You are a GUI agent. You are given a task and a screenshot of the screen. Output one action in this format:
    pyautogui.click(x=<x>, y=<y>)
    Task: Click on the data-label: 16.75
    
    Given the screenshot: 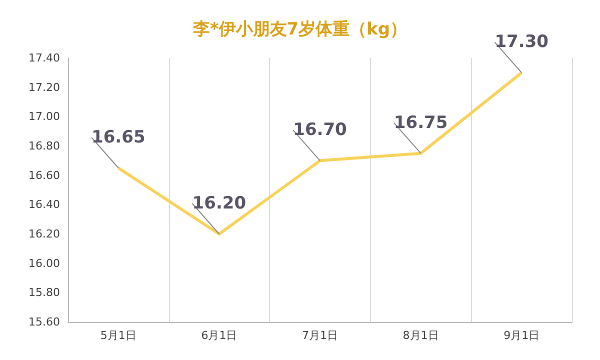 What is the action you would take?
    pyautogui.click(x=421, y=122)
    